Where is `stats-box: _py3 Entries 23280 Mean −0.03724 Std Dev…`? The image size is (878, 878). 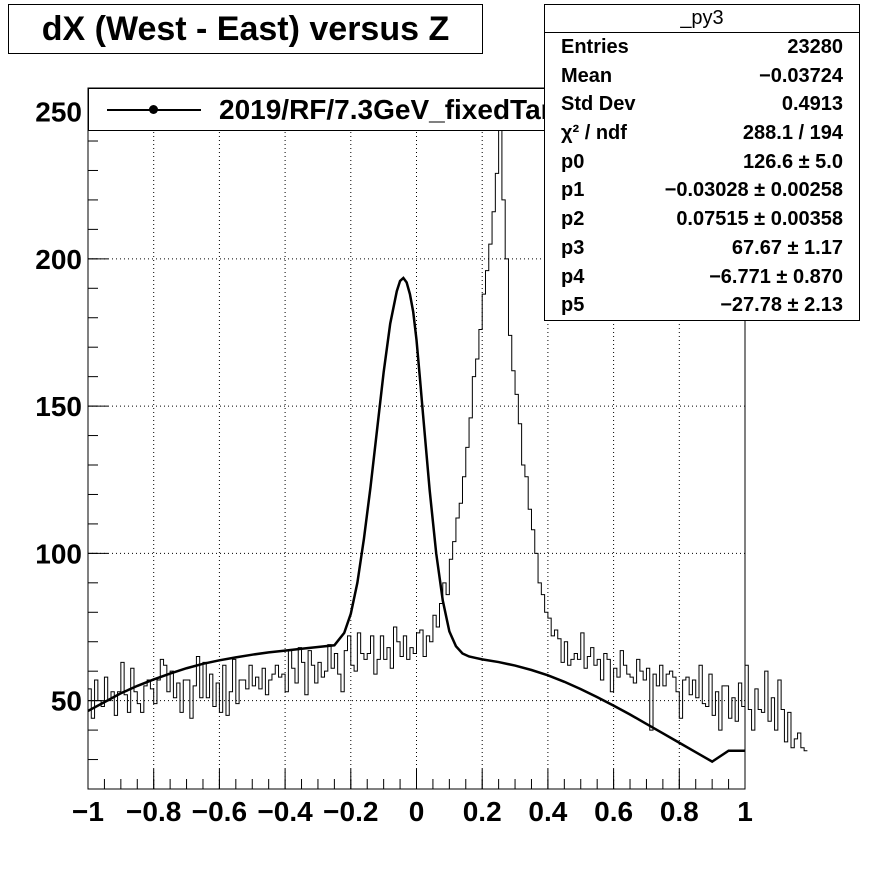
stats-box: _py3 Entries 23280 Mean −0.03724 Std Dev… is located at coordinates (702, 162).